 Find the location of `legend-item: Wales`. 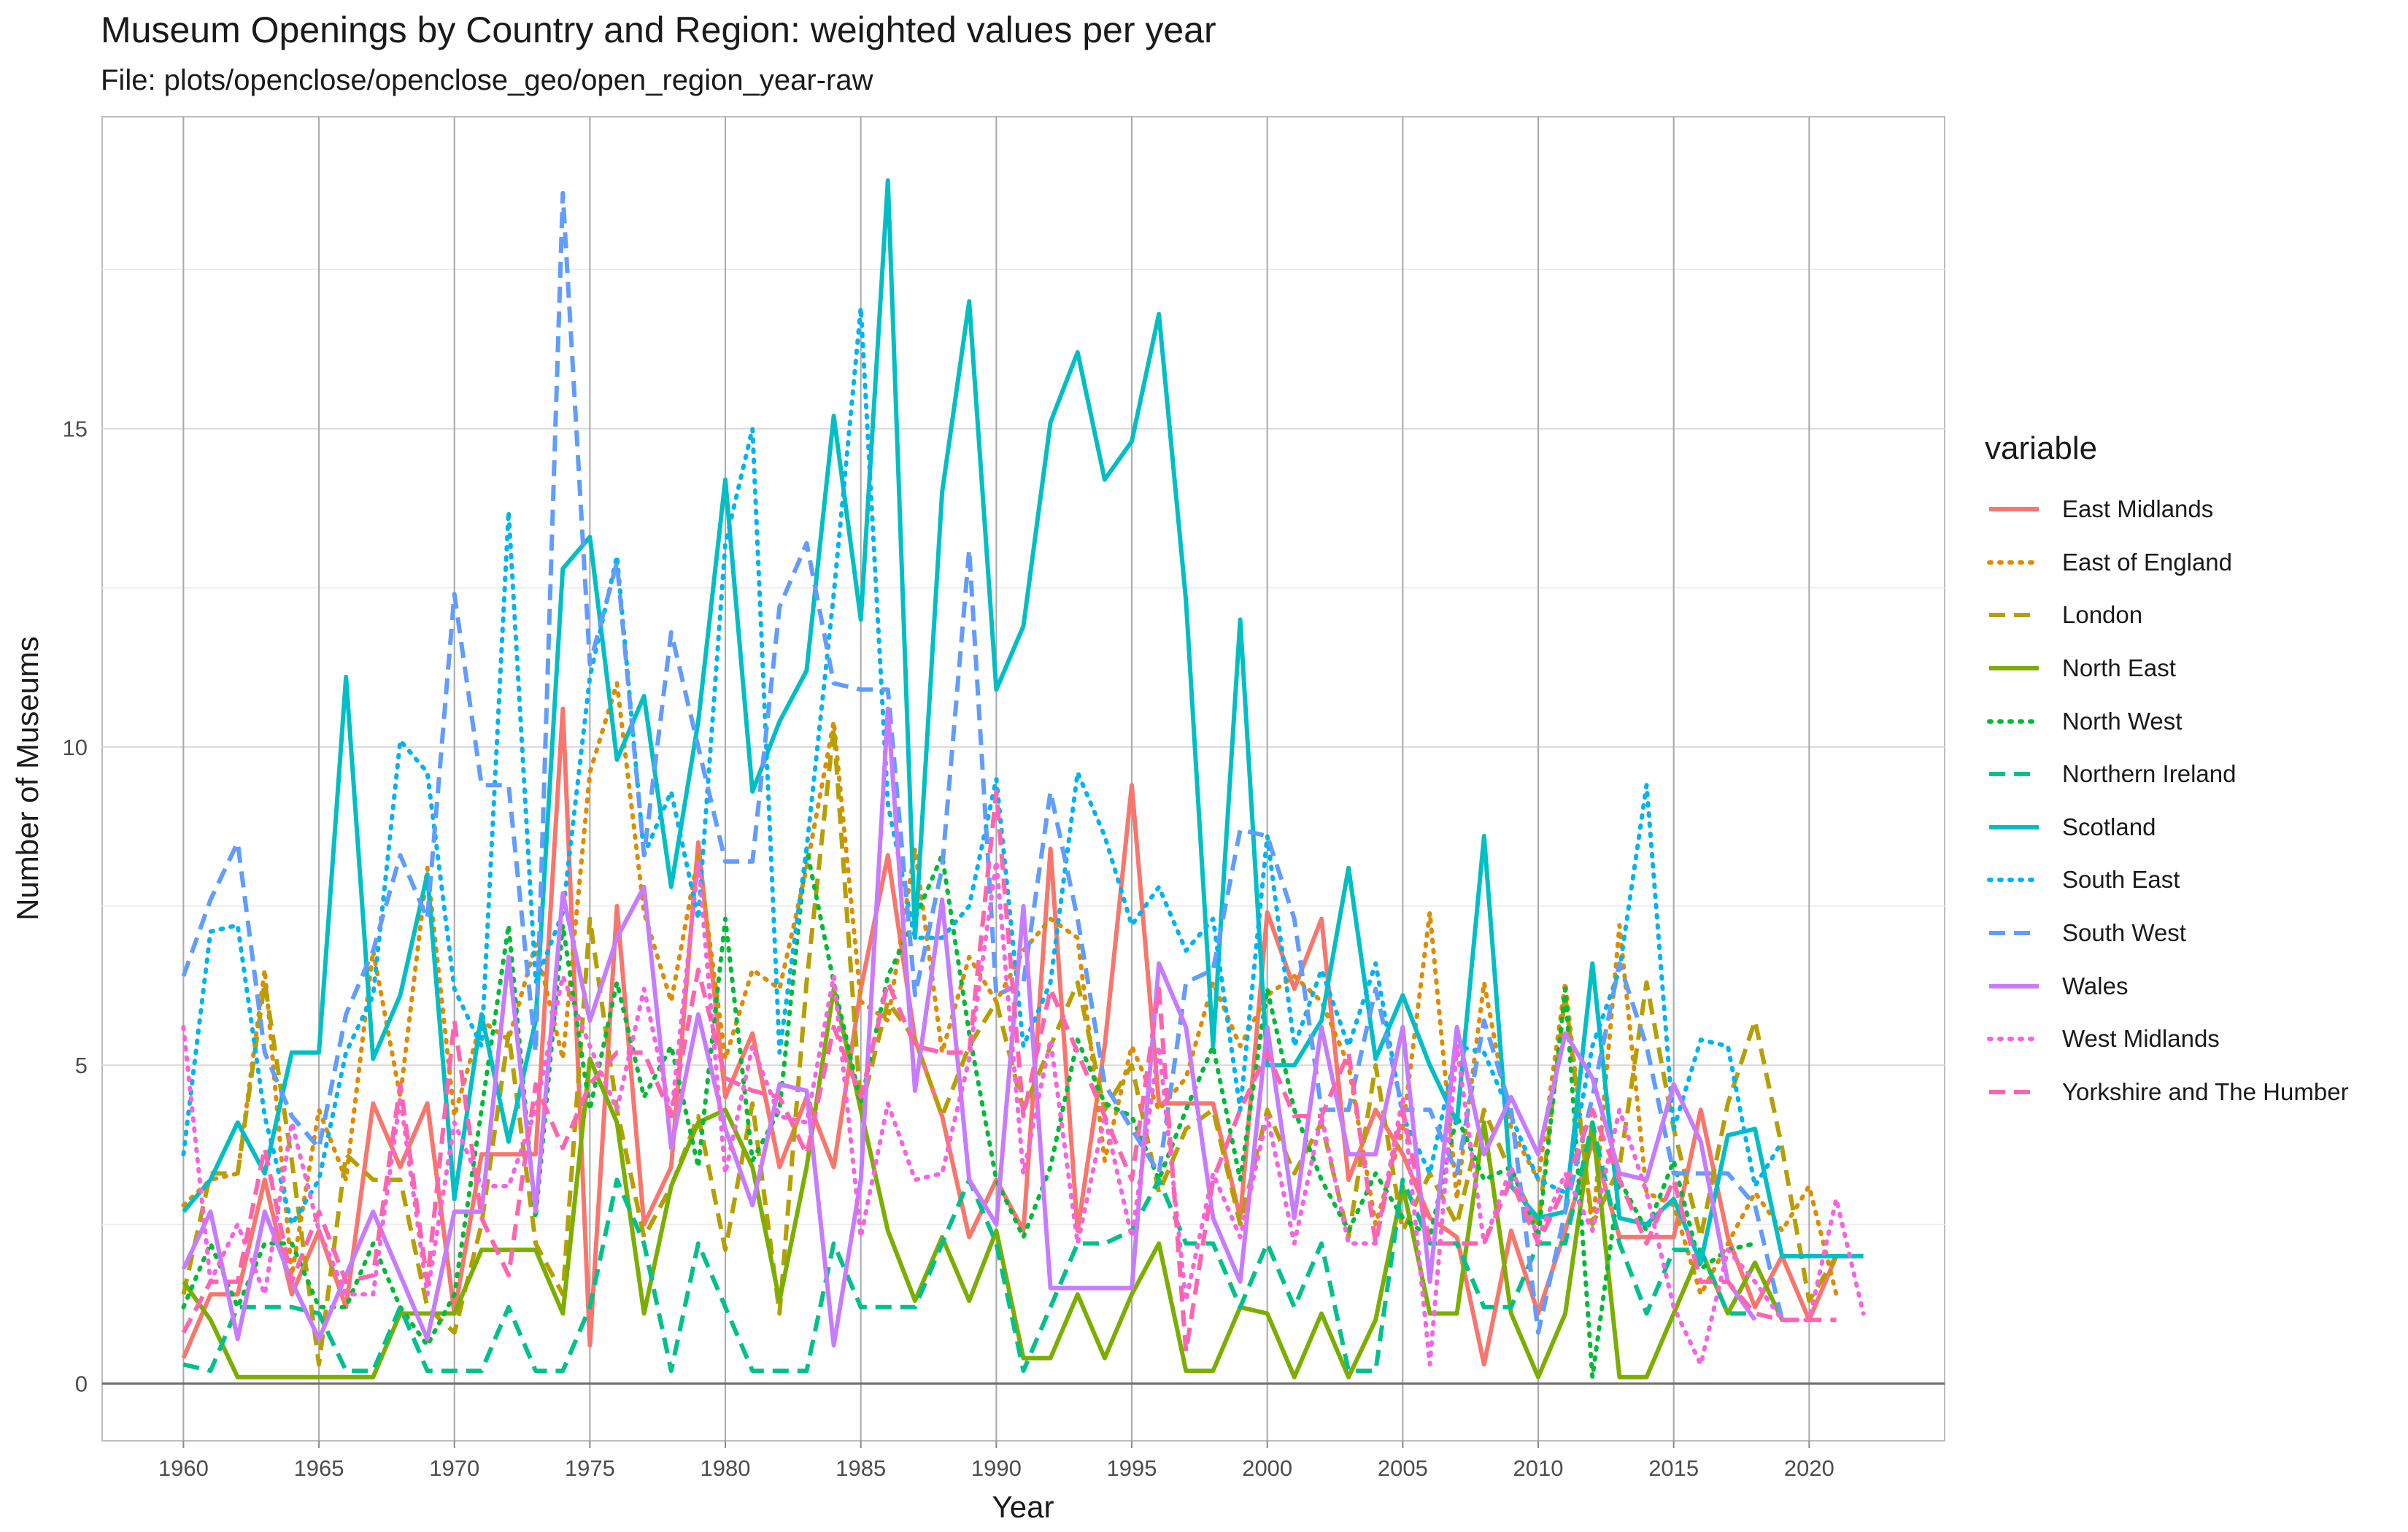

legend-item: Wales is located at coordinates (2189, 986).